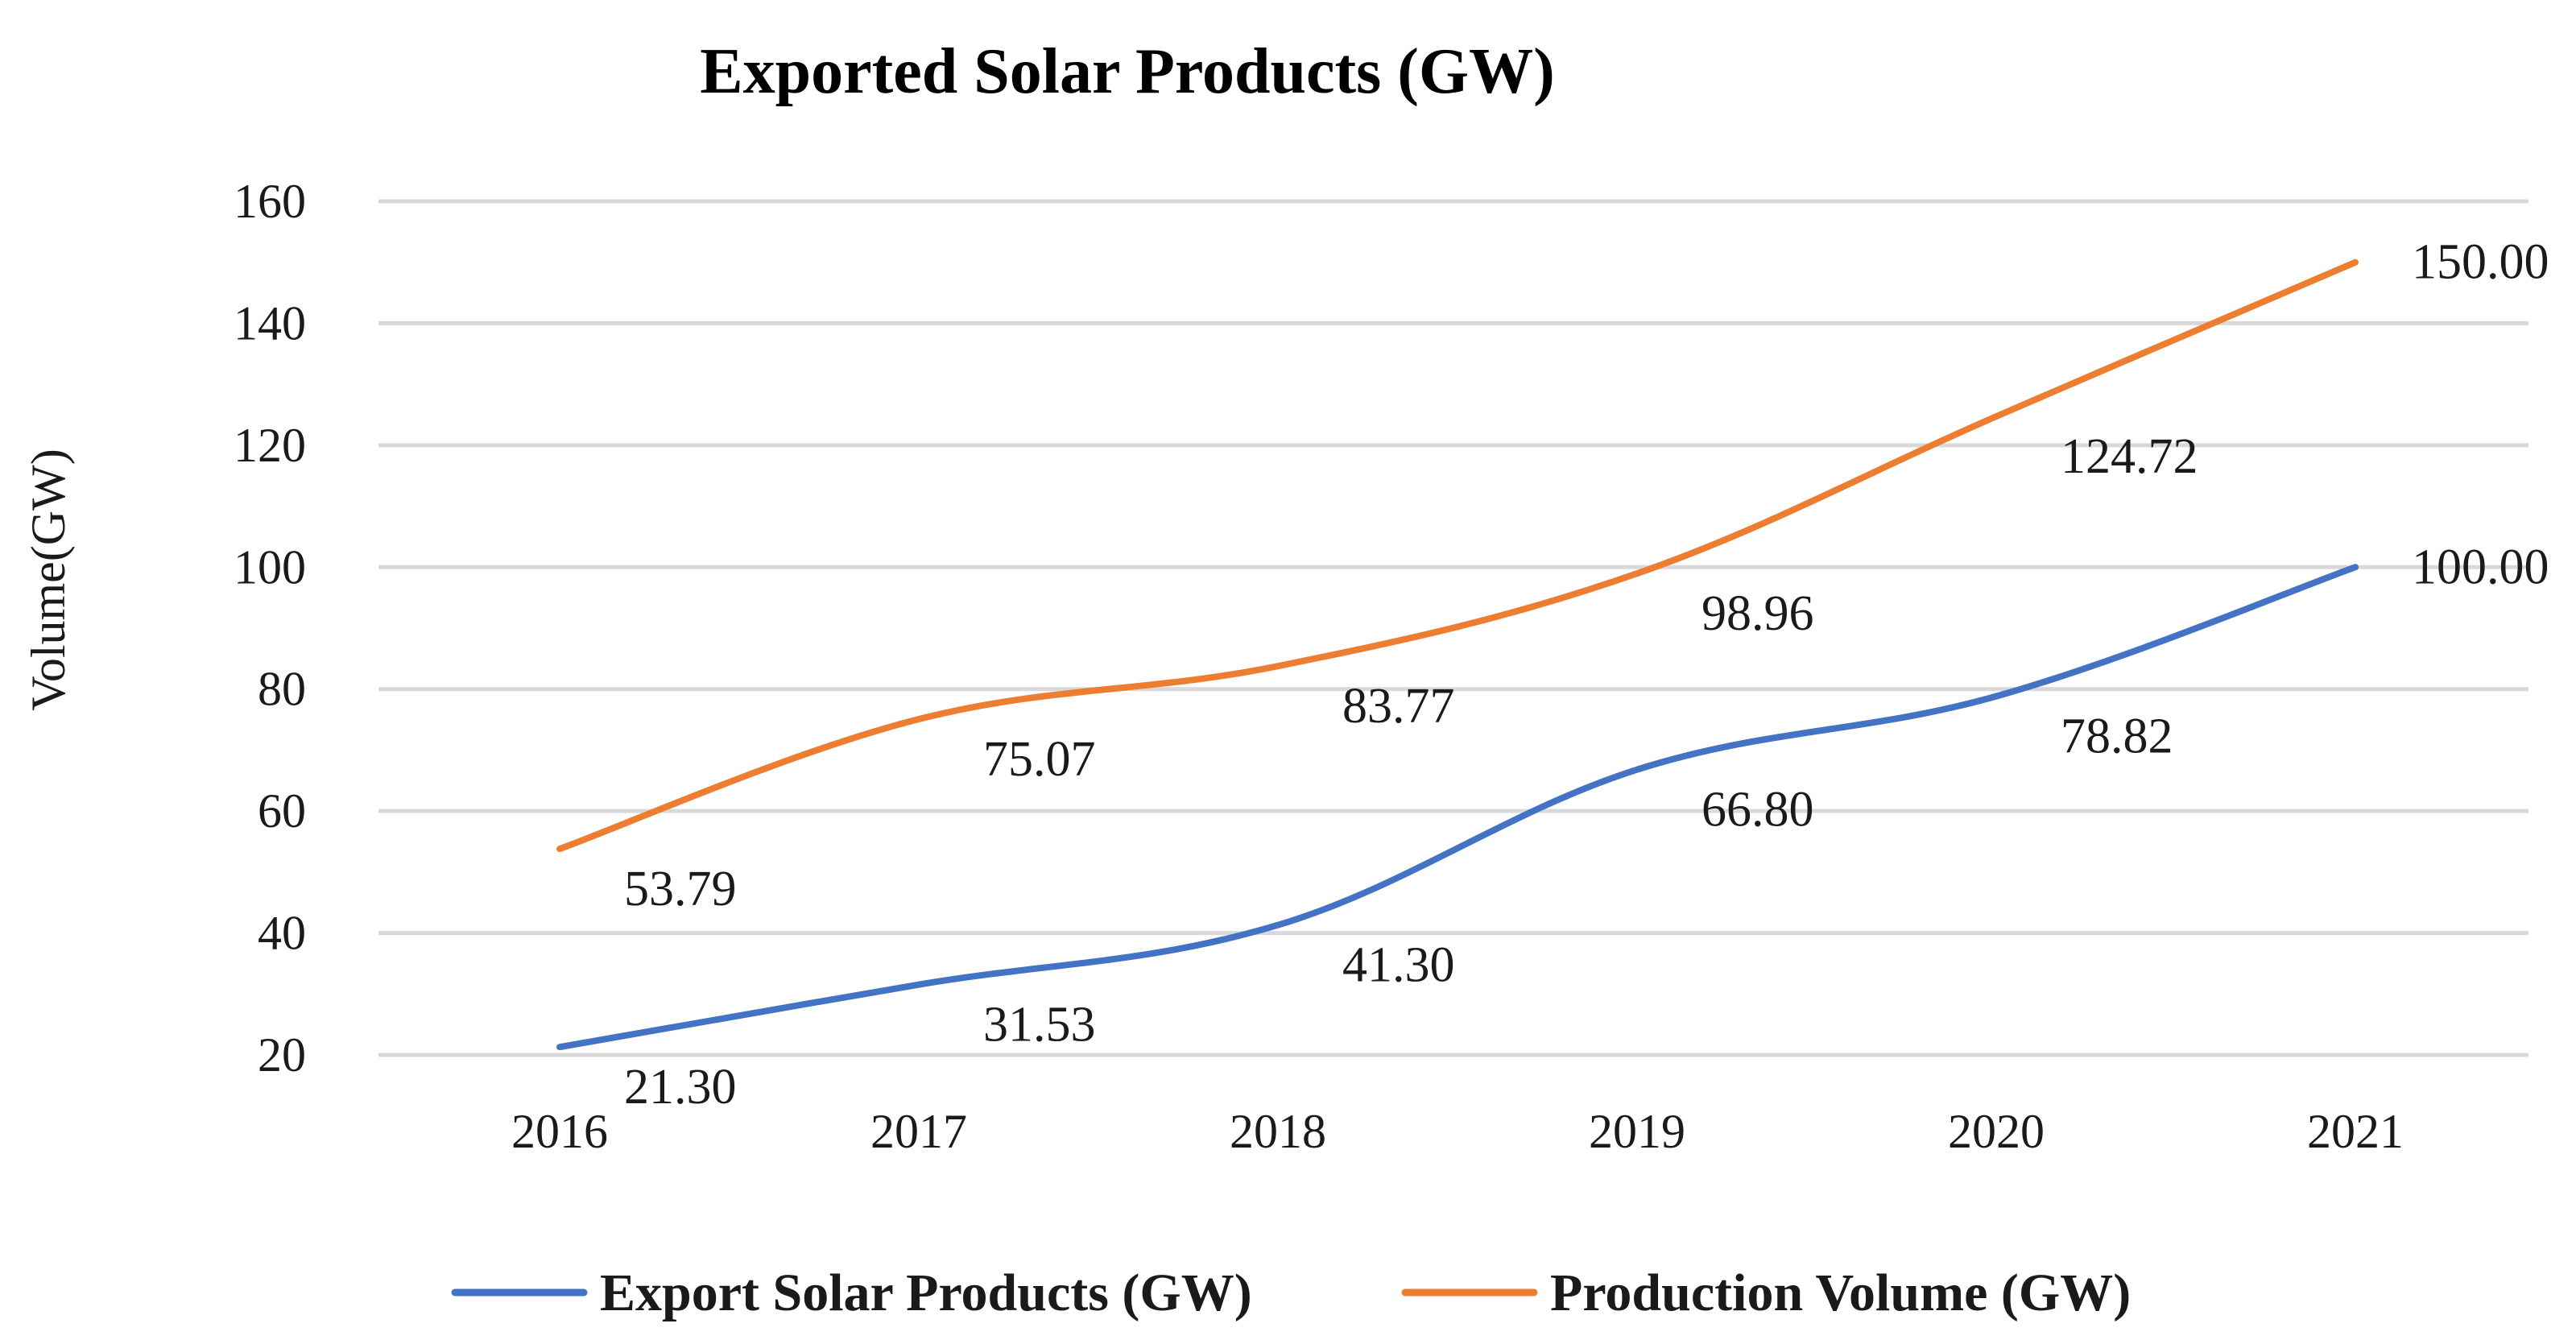  I want to click on x-tick-label: 2019, so click(1637, 1131).